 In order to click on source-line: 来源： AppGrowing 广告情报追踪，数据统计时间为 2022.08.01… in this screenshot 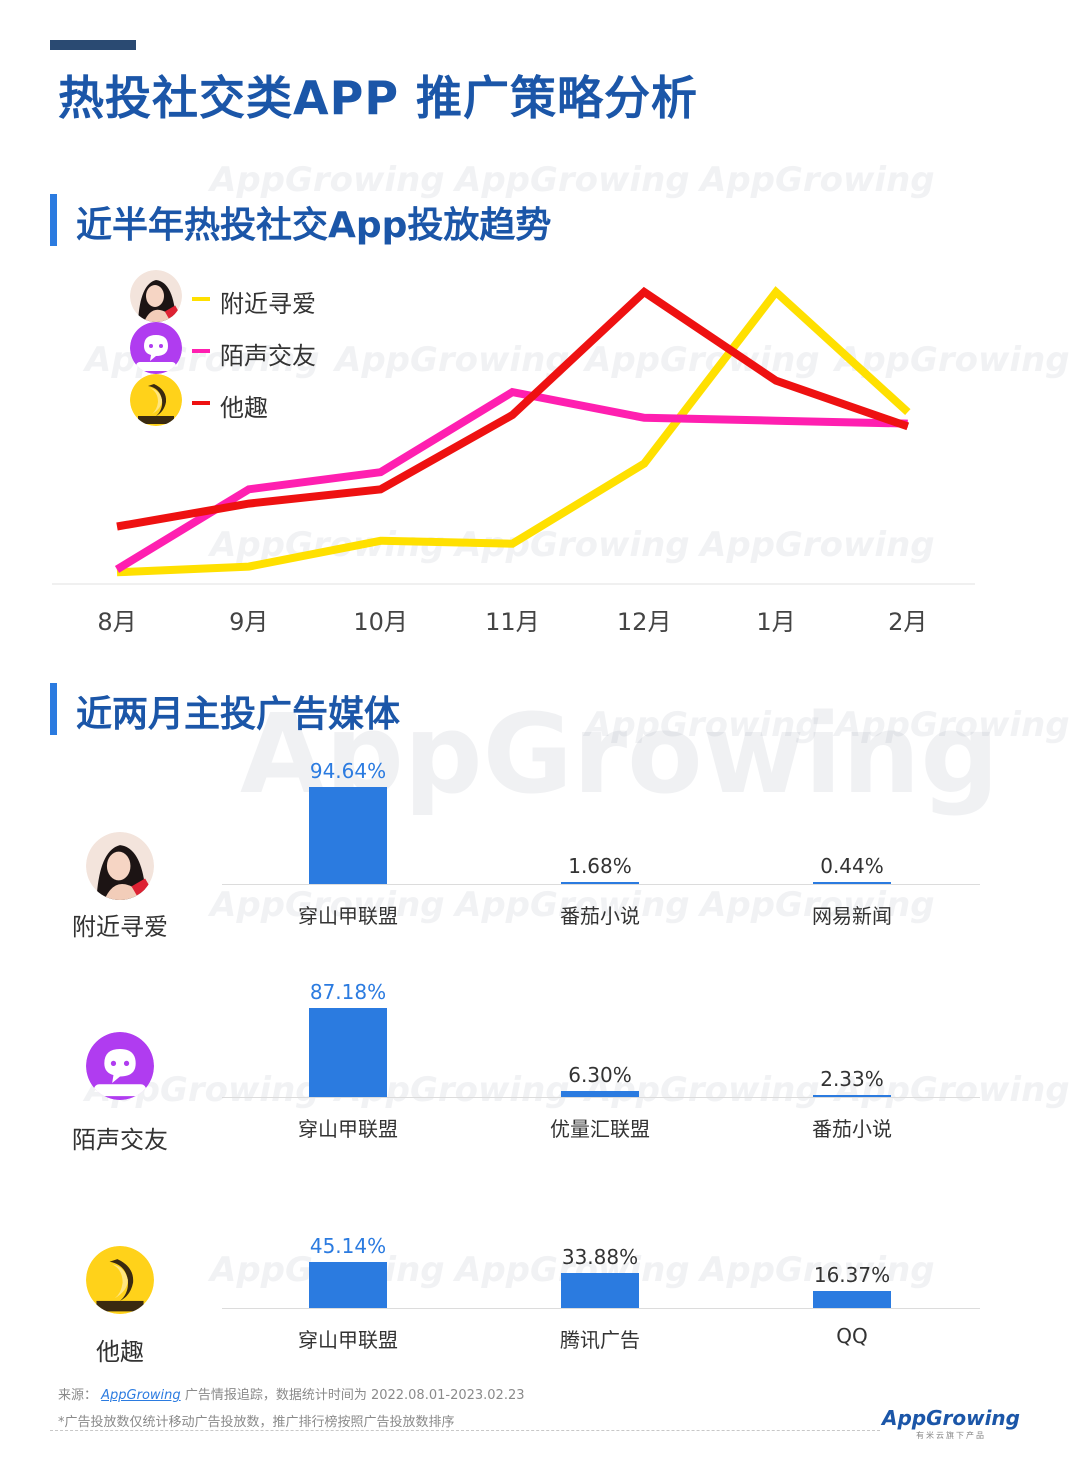, I will do `click(291, 1393)`.